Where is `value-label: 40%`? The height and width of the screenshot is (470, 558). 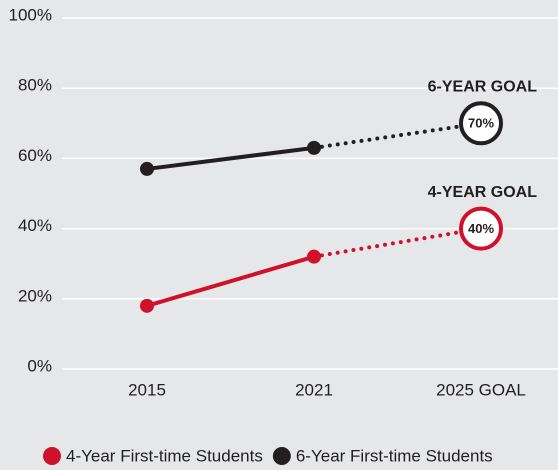
value-label: 40% is located at coordinates (481, 228).